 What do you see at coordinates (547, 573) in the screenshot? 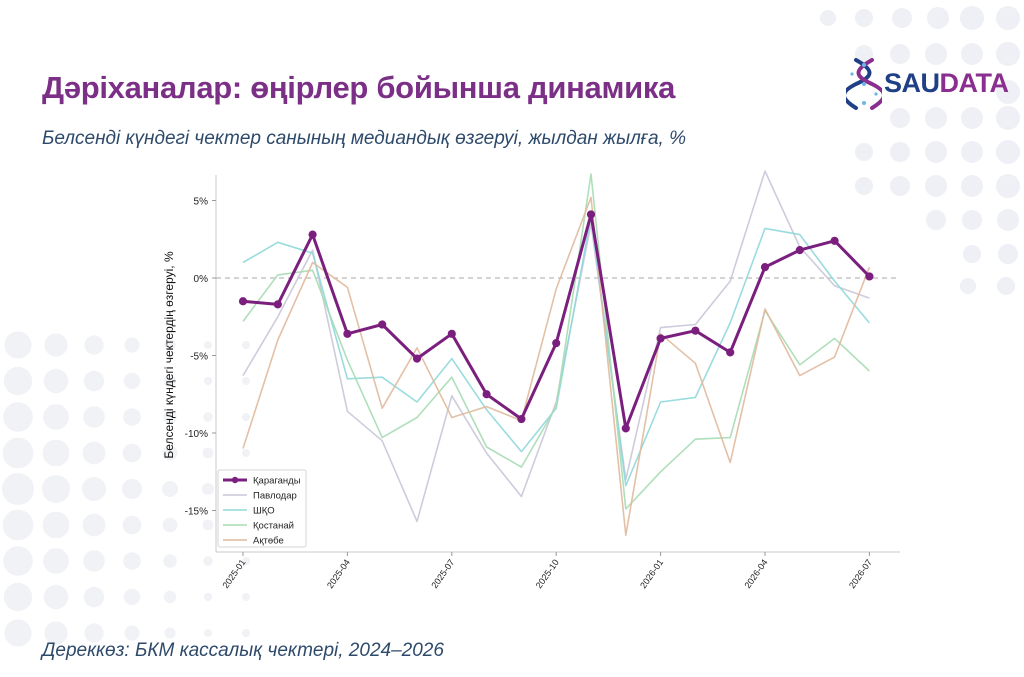
I see `x-tick-label: 2025-10` at bounding box center [547, 573].